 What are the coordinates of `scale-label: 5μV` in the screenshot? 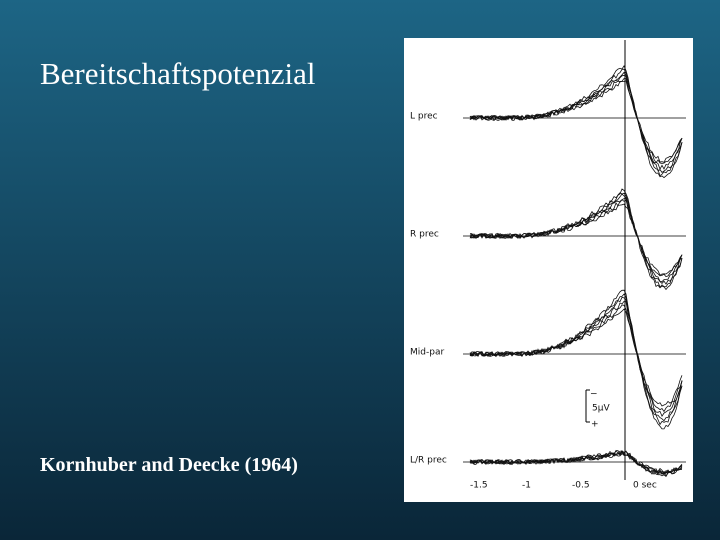 It's located at (601, 409).